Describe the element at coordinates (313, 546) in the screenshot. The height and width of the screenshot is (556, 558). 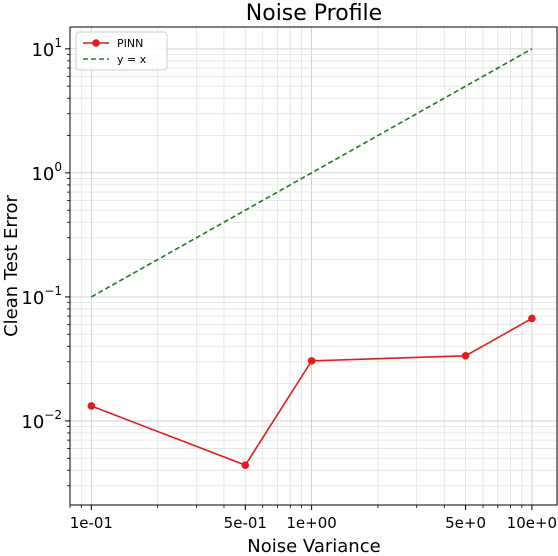
I see `x-axis-label: Noise Variance` at that location.